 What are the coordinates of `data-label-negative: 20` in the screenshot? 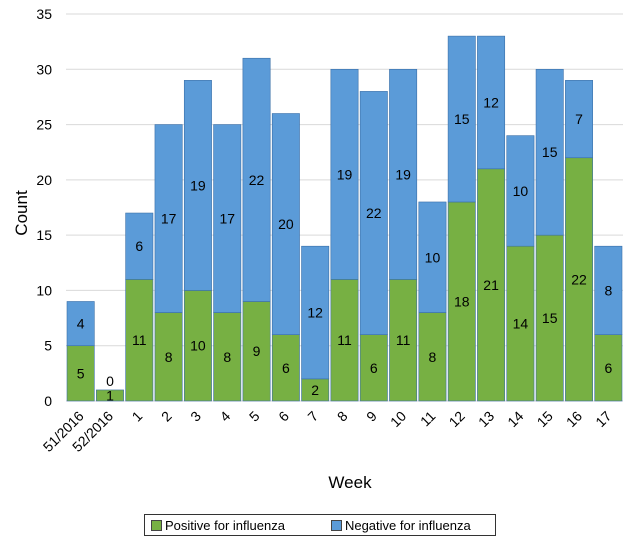 It's located at (286, 224).